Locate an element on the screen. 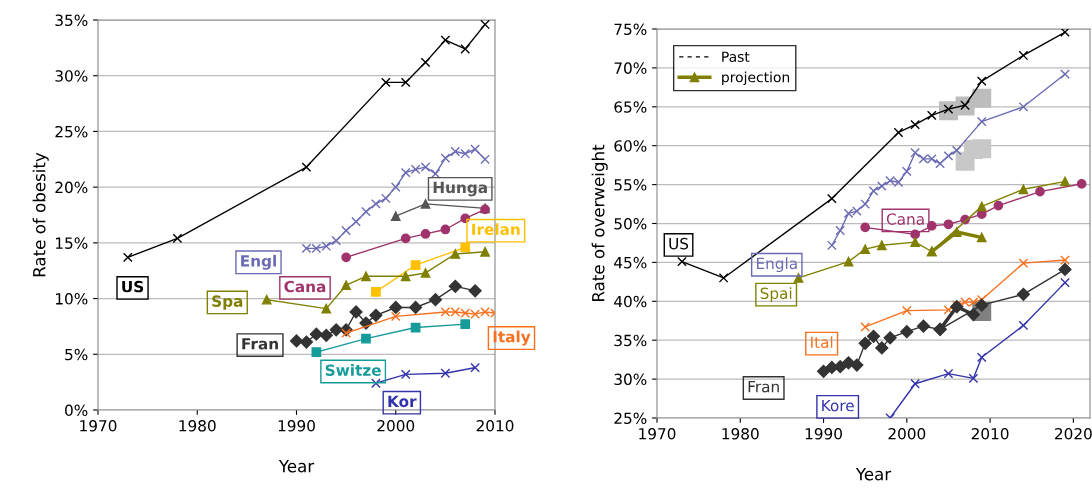  y-axis-title: Rate of overweight is located at coordinates (599, 222).